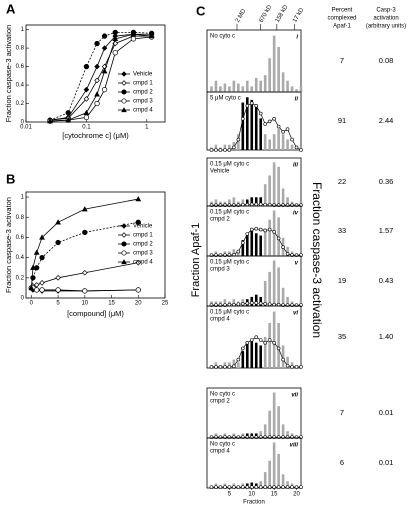 The width and height of the screenshot is (412, 521). Describe the element at coordinates (317, 260) in the screenshot. I see `c-y2-label: Fraction caspase-3 activation` at that location.